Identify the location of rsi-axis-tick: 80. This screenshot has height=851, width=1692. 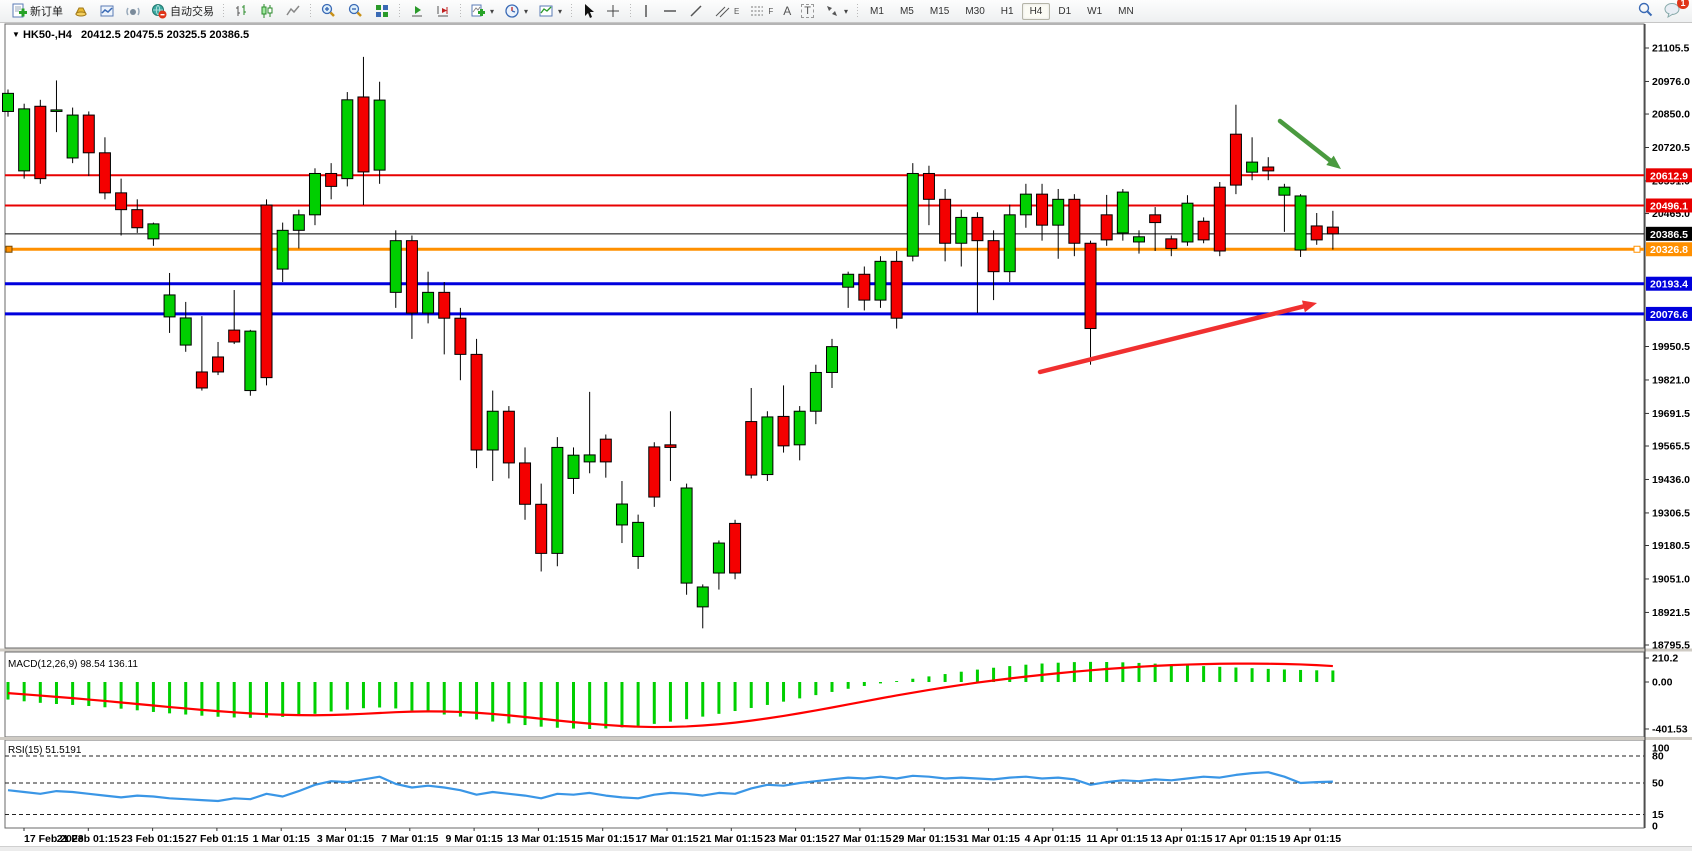
(1658, 757).